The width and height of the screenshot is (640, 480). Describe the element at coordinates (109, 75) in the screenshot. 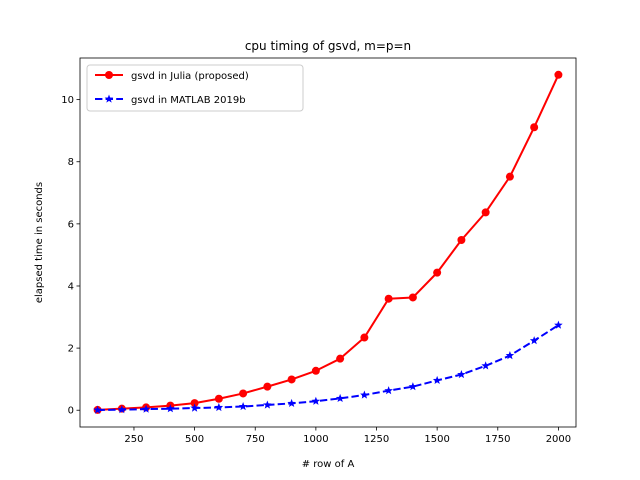

I see `legend-marker-julia` at that location.